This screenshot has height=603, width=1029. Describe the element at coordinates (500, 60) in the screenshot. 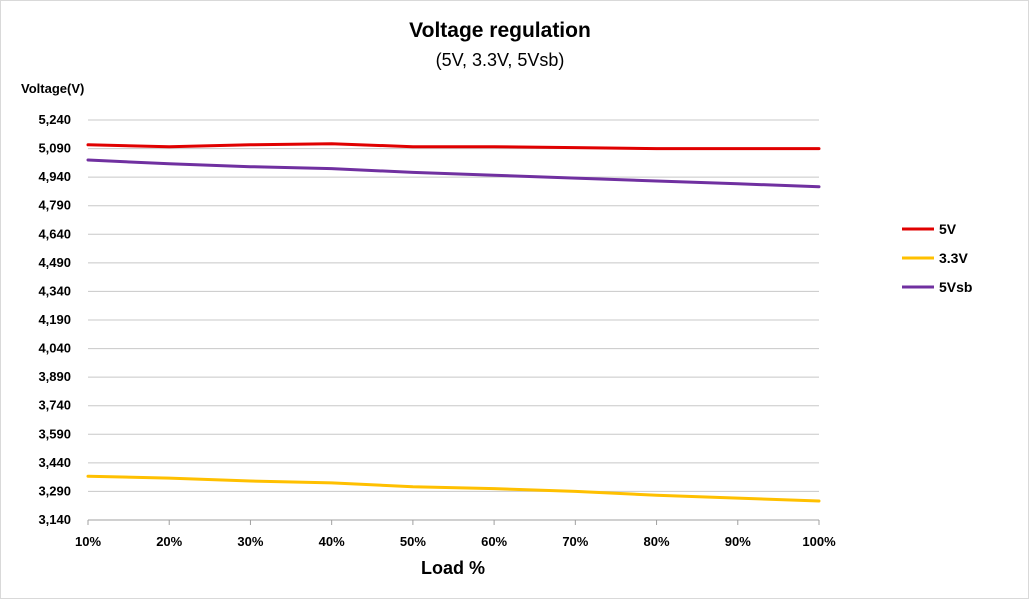

I see `chart-subtitle: (5V, 3.3V, 5Vsb)` at that location.